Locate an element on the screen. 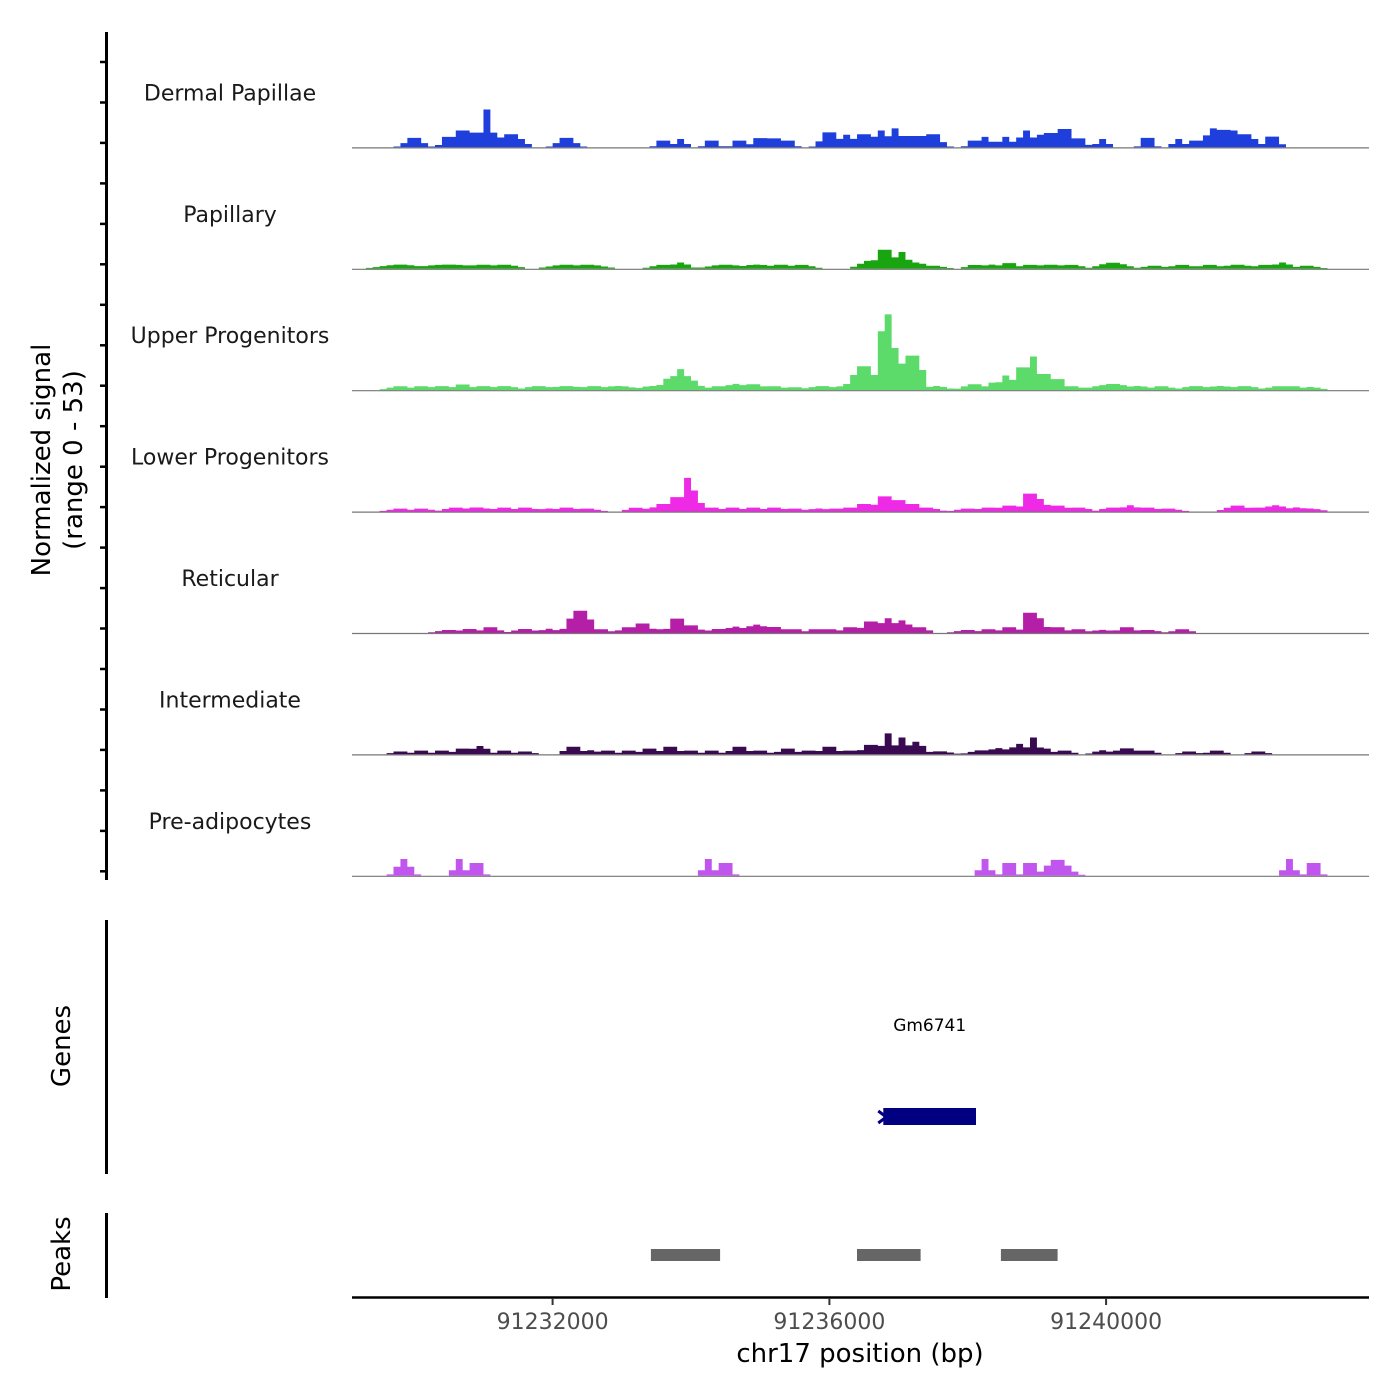 The height and width of the screenshot is (1400, 1400). coverage-y-ticks is located at coordinates (103, 466).